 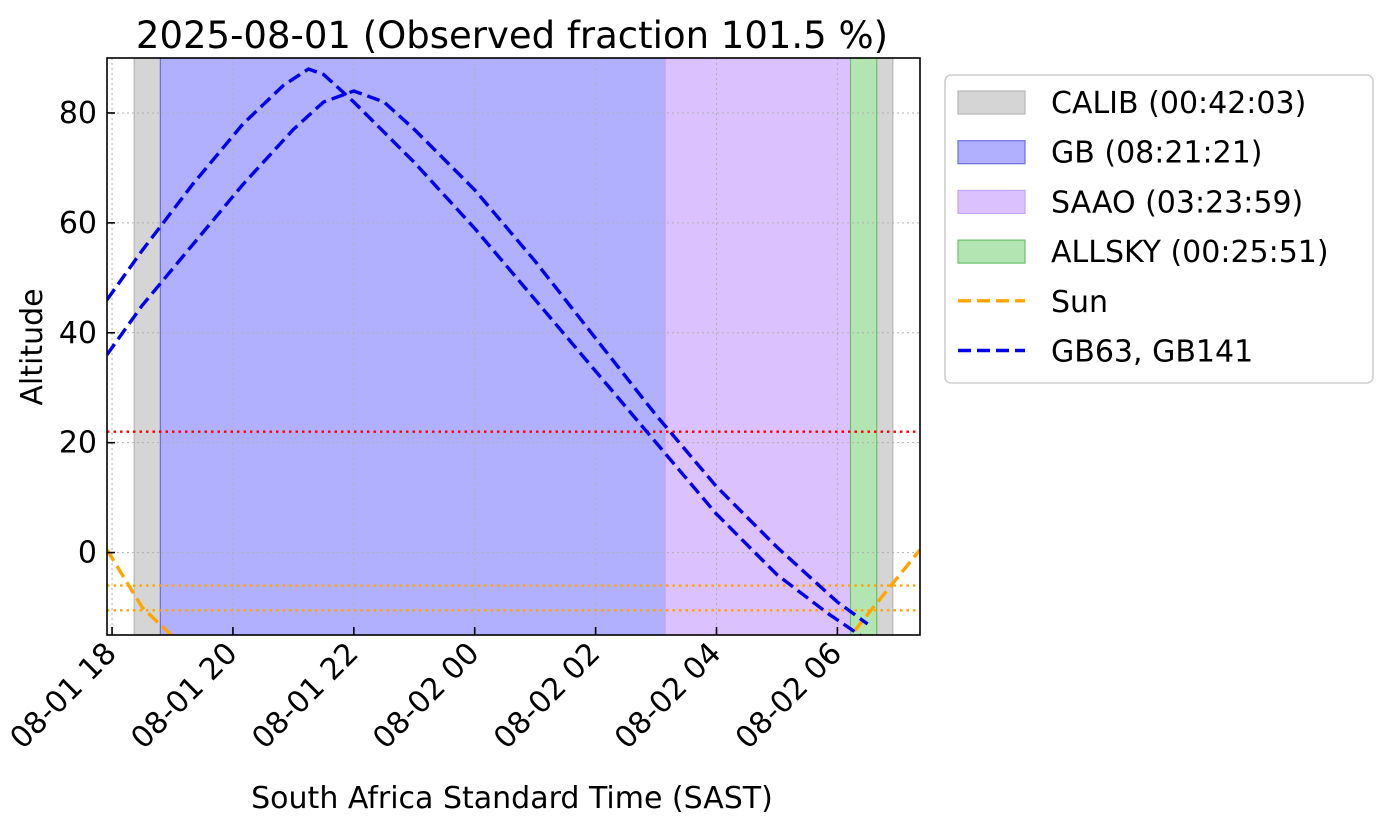 What do you see at coordinates (668, 696) in the screenshot?
I see `x-tick-label: 08-02 04` at bounding box center [668, 696].